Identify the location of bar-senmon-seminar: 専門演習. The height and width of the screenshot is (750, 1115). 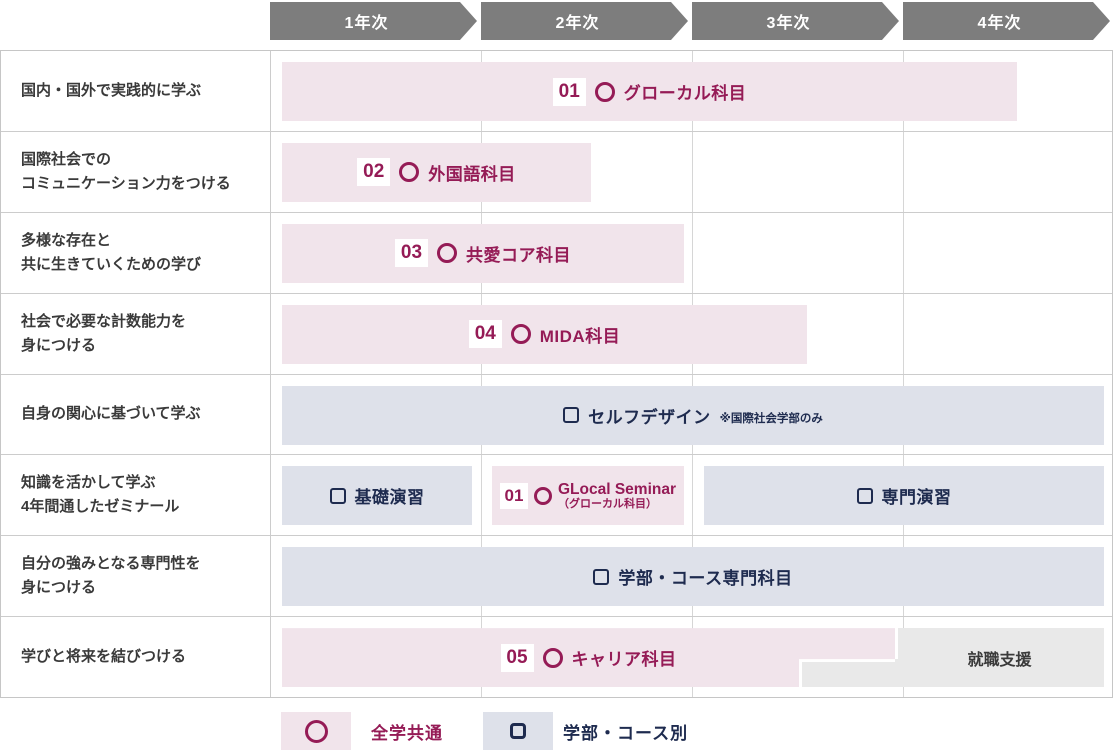
(904, 496).